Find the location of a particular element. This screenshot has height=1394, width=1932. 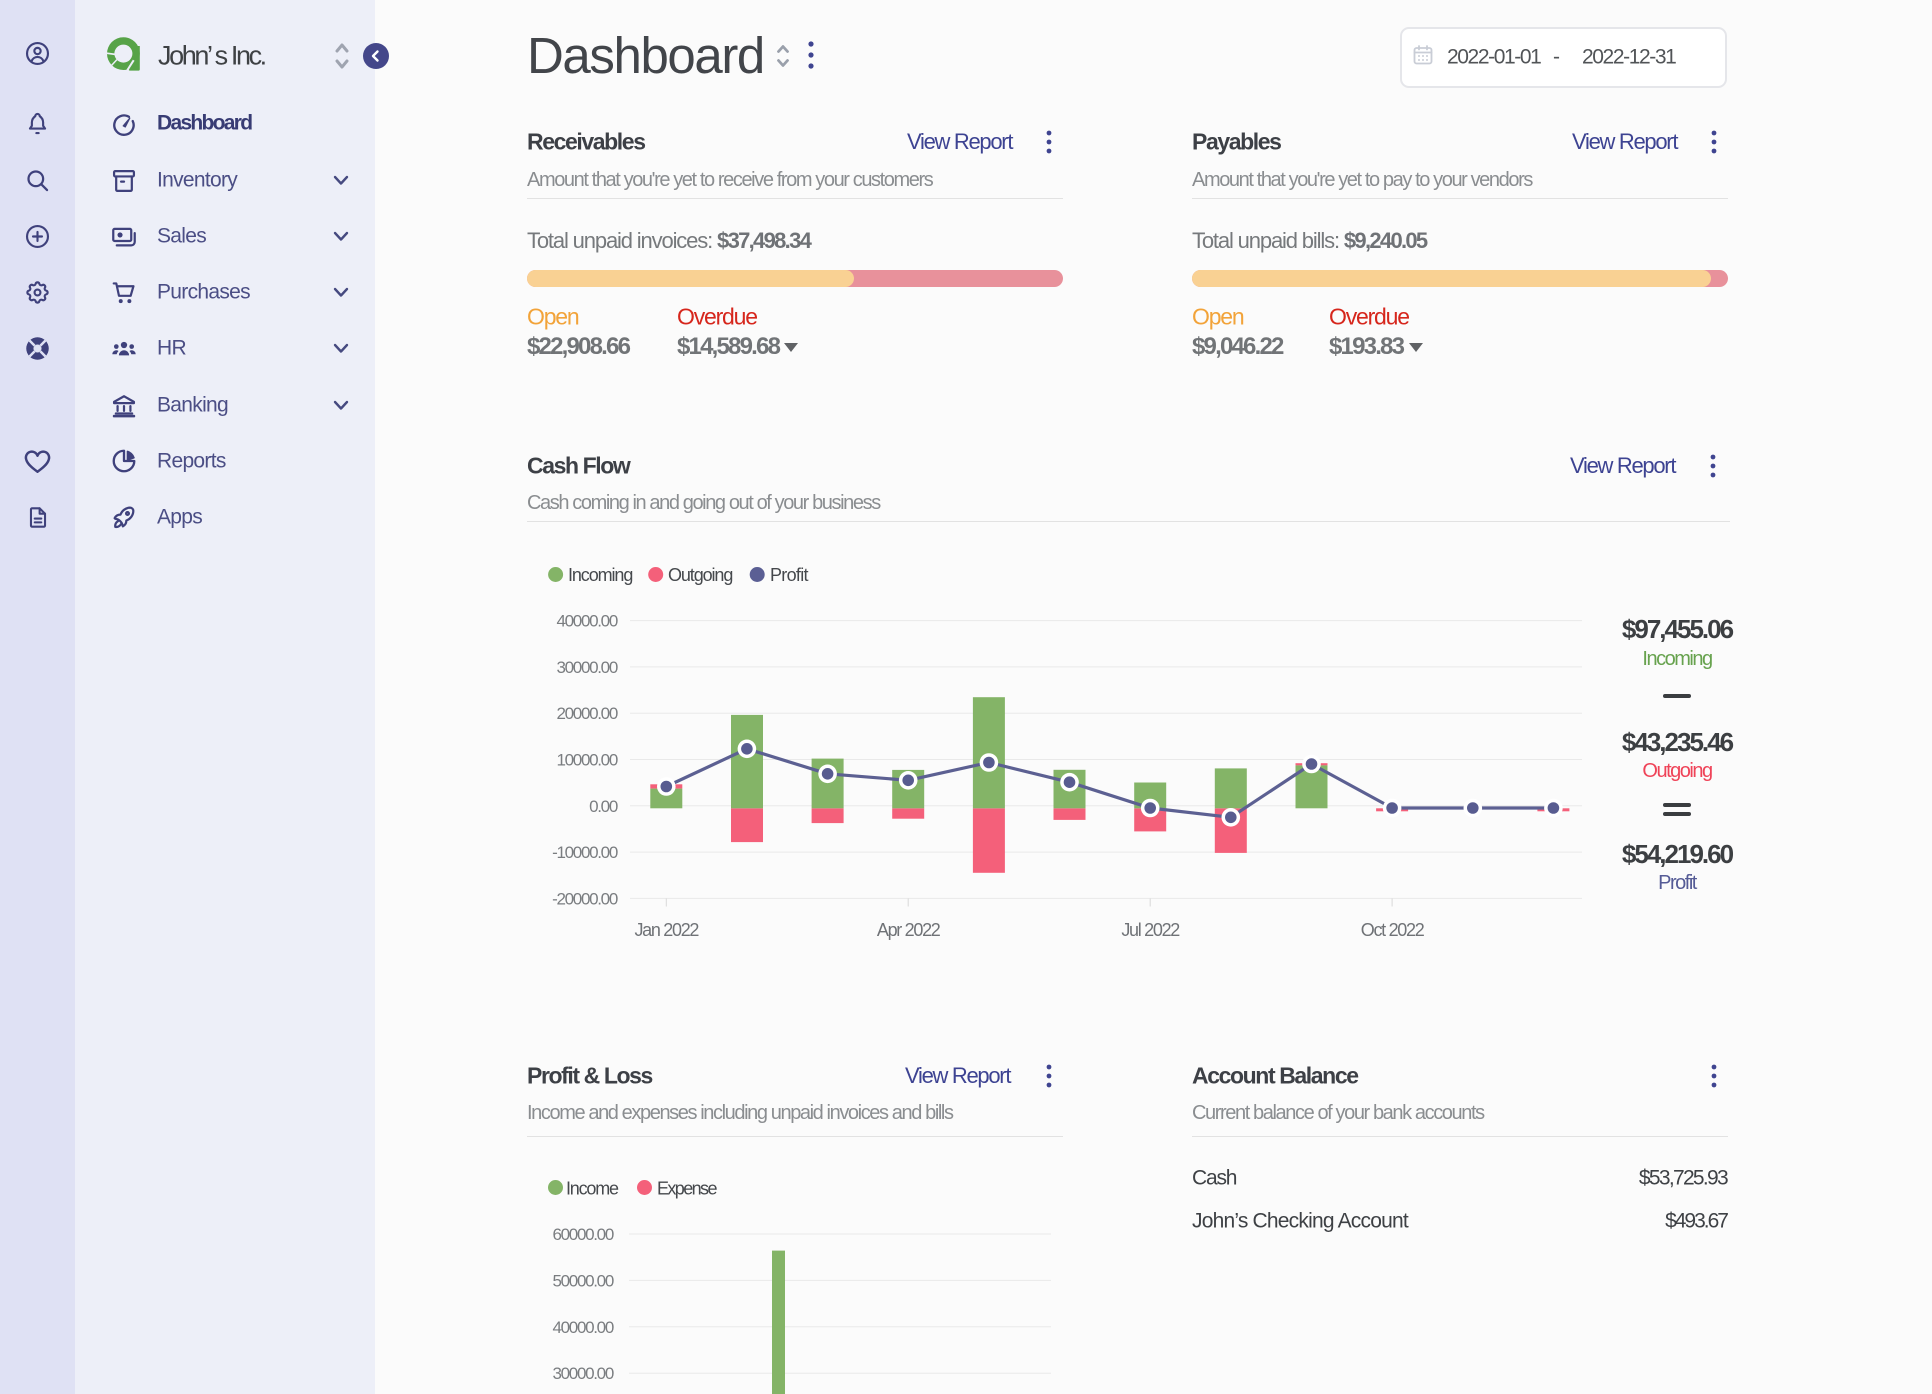

svg-text: Jan 2022 is located at coordinates (666, 930).